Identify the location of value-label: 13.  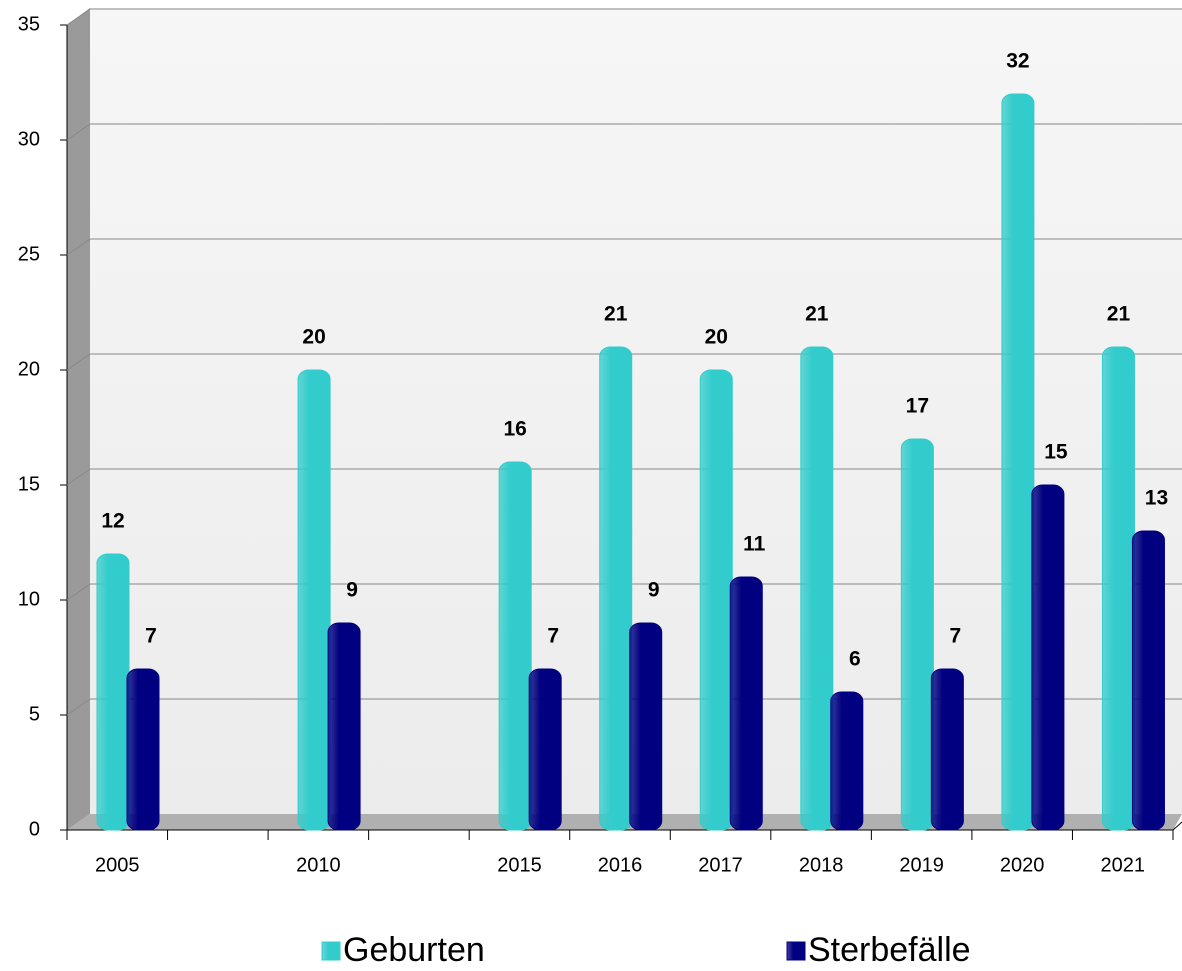
(1156, 498).